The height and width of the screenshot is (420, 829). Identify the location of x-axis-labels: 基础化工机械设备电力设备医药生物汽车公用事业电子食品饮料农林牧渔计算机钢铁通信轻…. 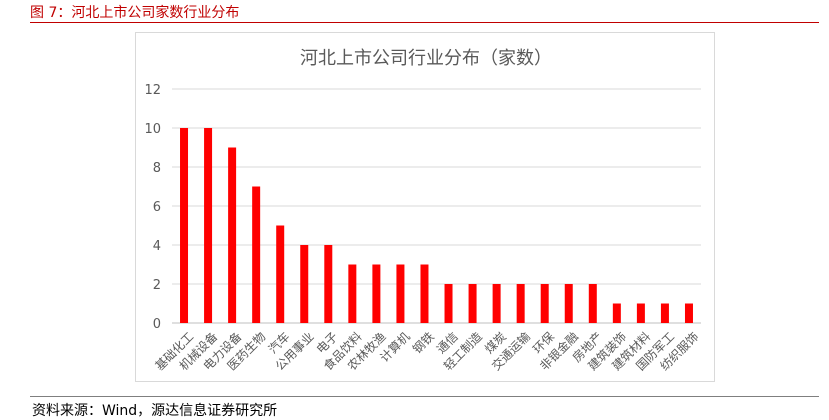
(427, 351).